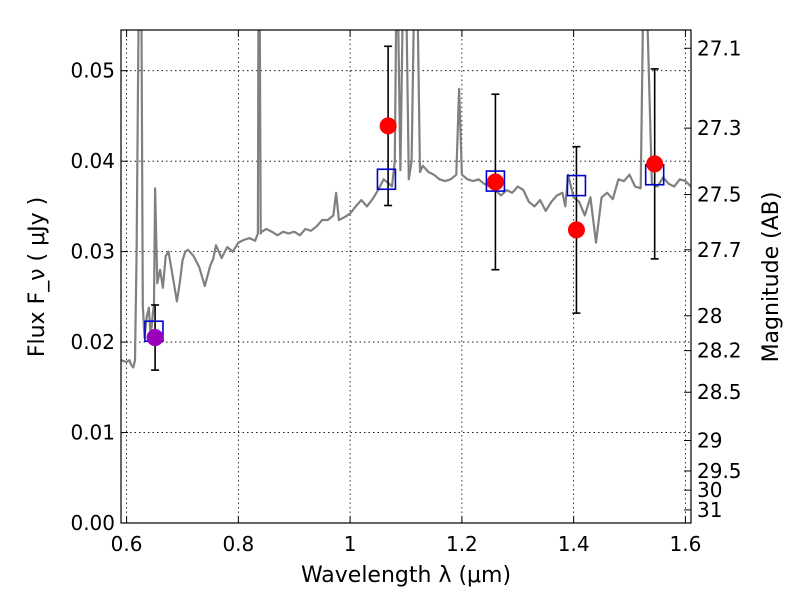 This screenshot has width=800, height=600. I want to click on y2-tick-label: 29, so click(709, 441).